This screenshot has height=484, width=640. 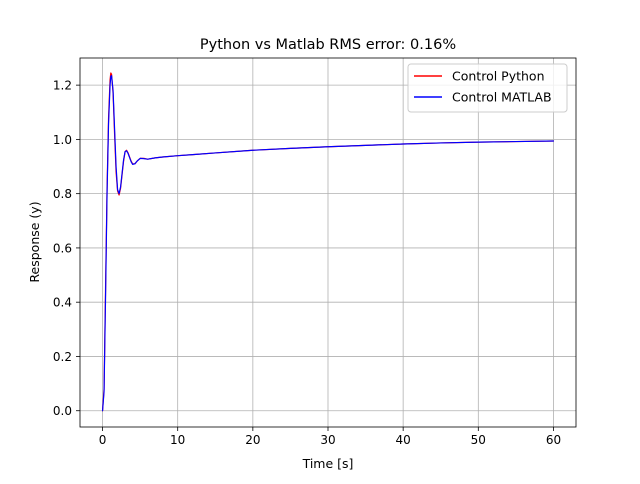 I want to click on chart-title: Python vs Matlab RMS error: 0.16%, so click(x=328, y=45).